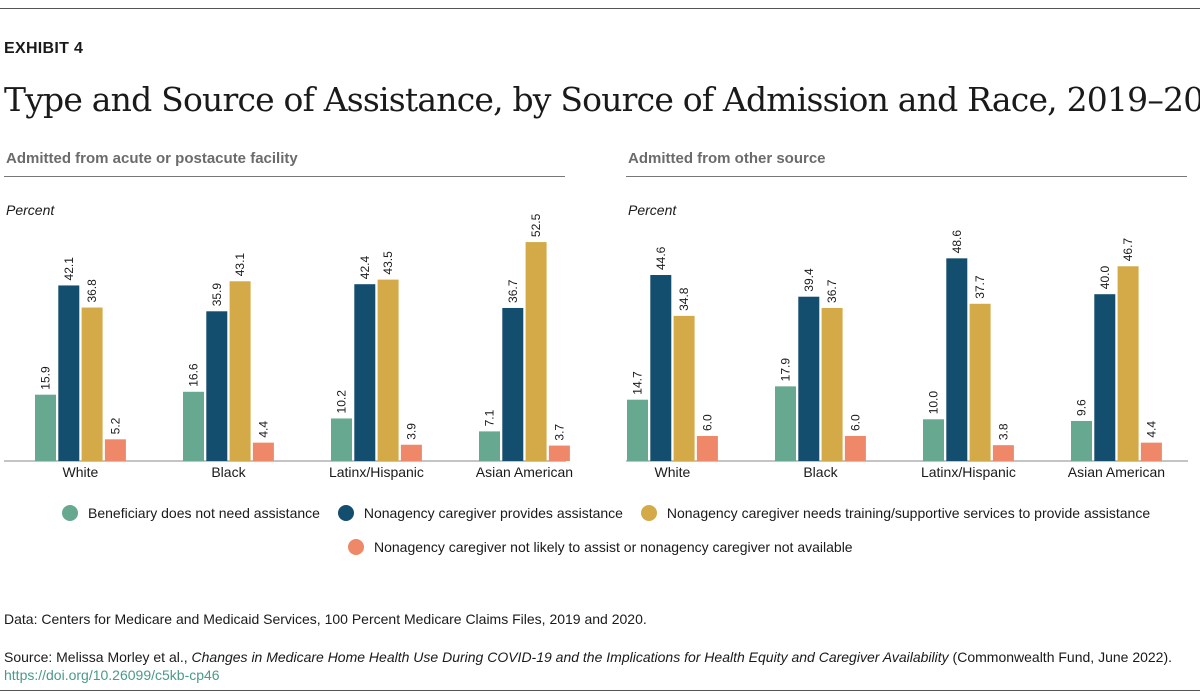 This screenshot has height=700, width=1200. I want to click on source-suffix: (Commonwealth Fund, June 2022)., so click(1060, 657).